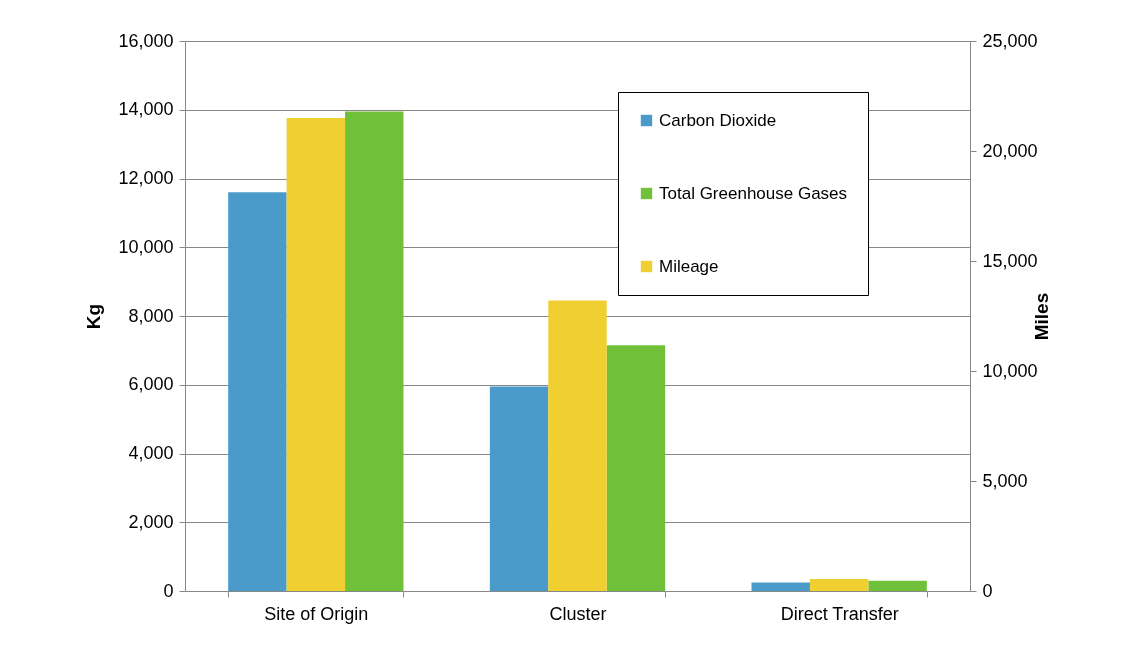 The width and height of the screenshot is (1131, 646). I want to click on y-tick-label: 4,000, so click(151, 453).